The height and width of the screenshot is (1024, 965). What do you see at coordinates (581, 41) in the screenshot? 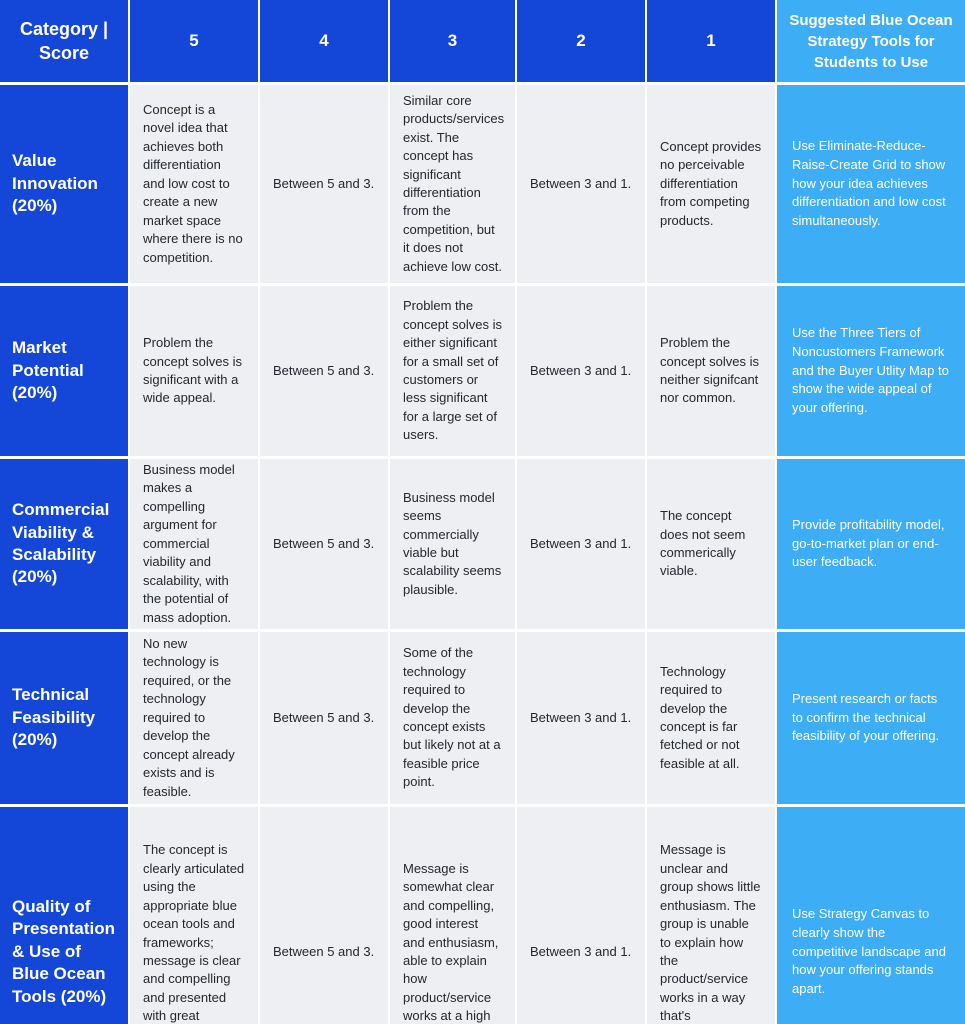
I see `header-score-2: 2` at bounding box center [581, 41].